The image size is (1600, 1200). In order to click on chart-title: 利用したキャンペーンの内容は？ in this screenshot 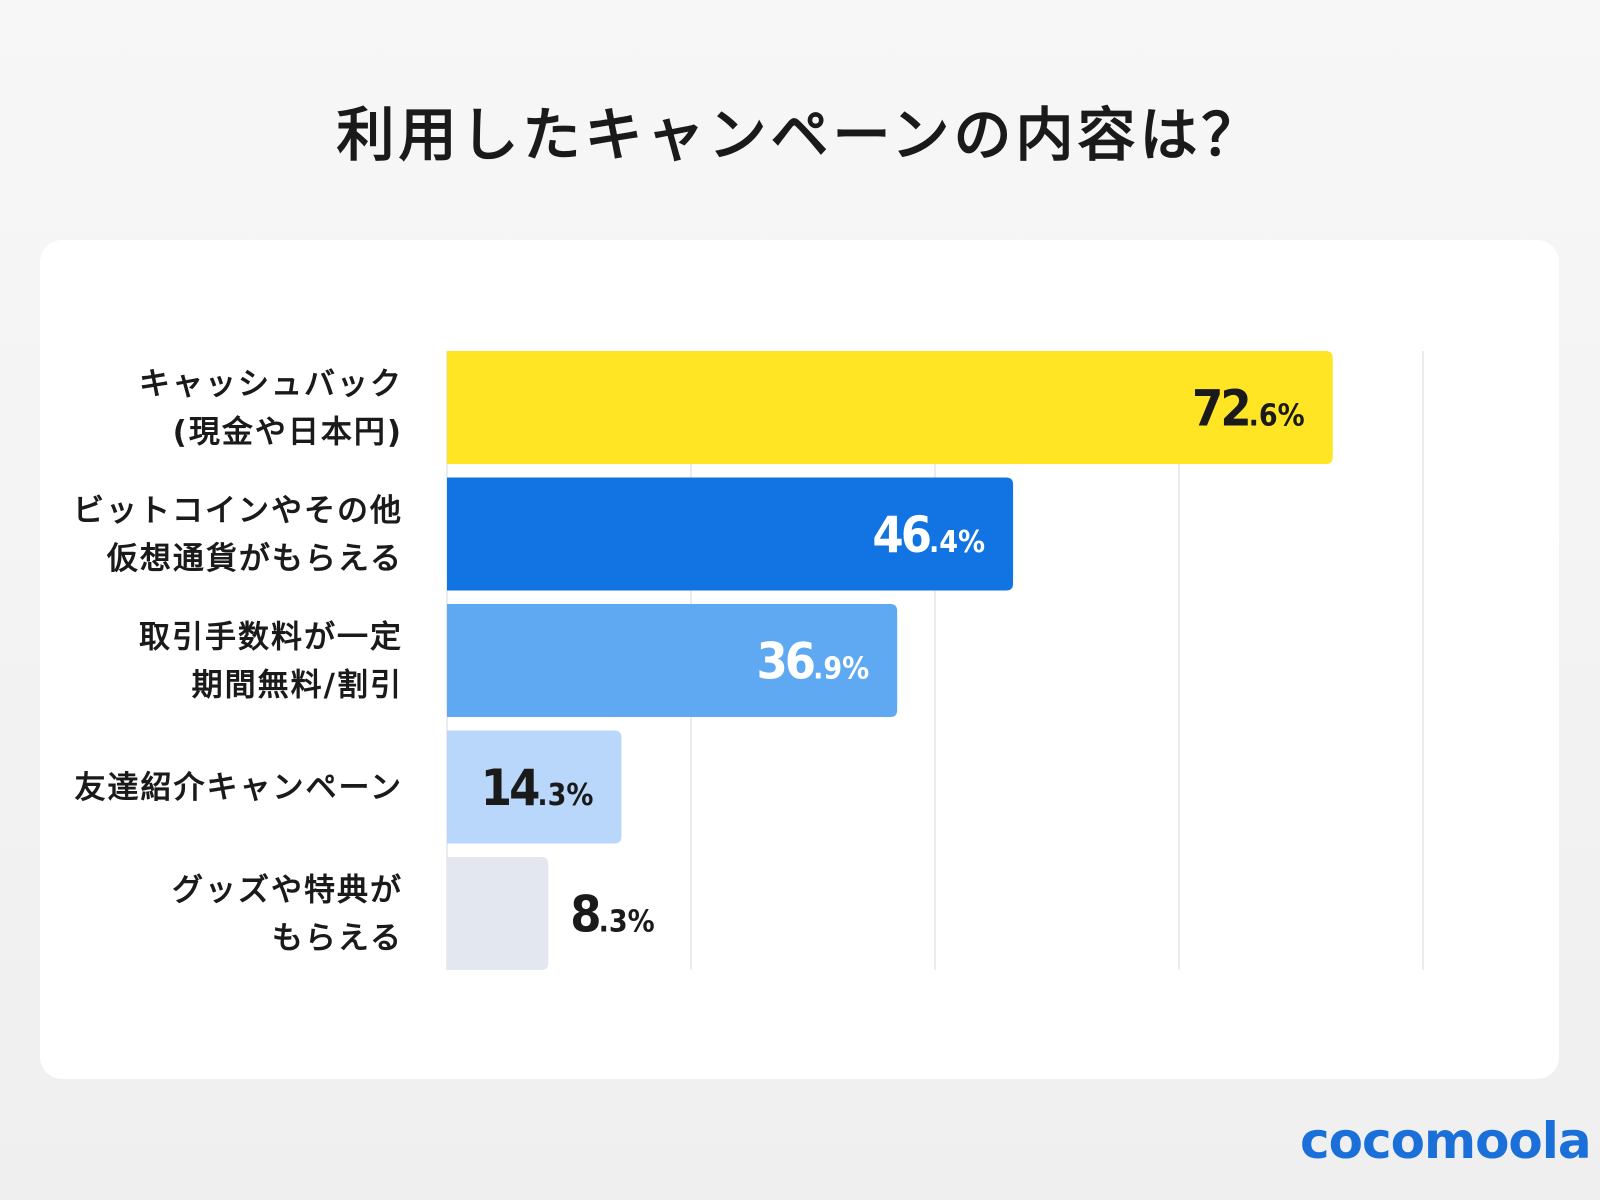, I will do `click(800, 135)`.